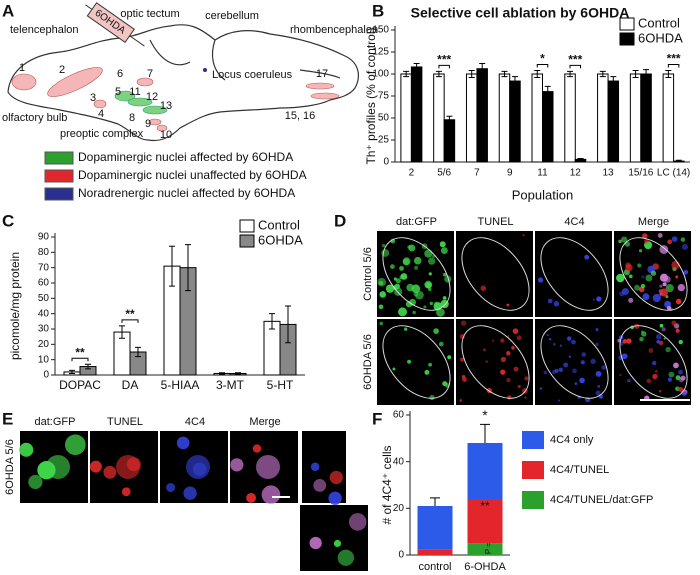 This screenshot has height=575, width=700. Describe the element at coordinates (542, 194) in the screenshot. I see `x-axis-label: Population` at that location.